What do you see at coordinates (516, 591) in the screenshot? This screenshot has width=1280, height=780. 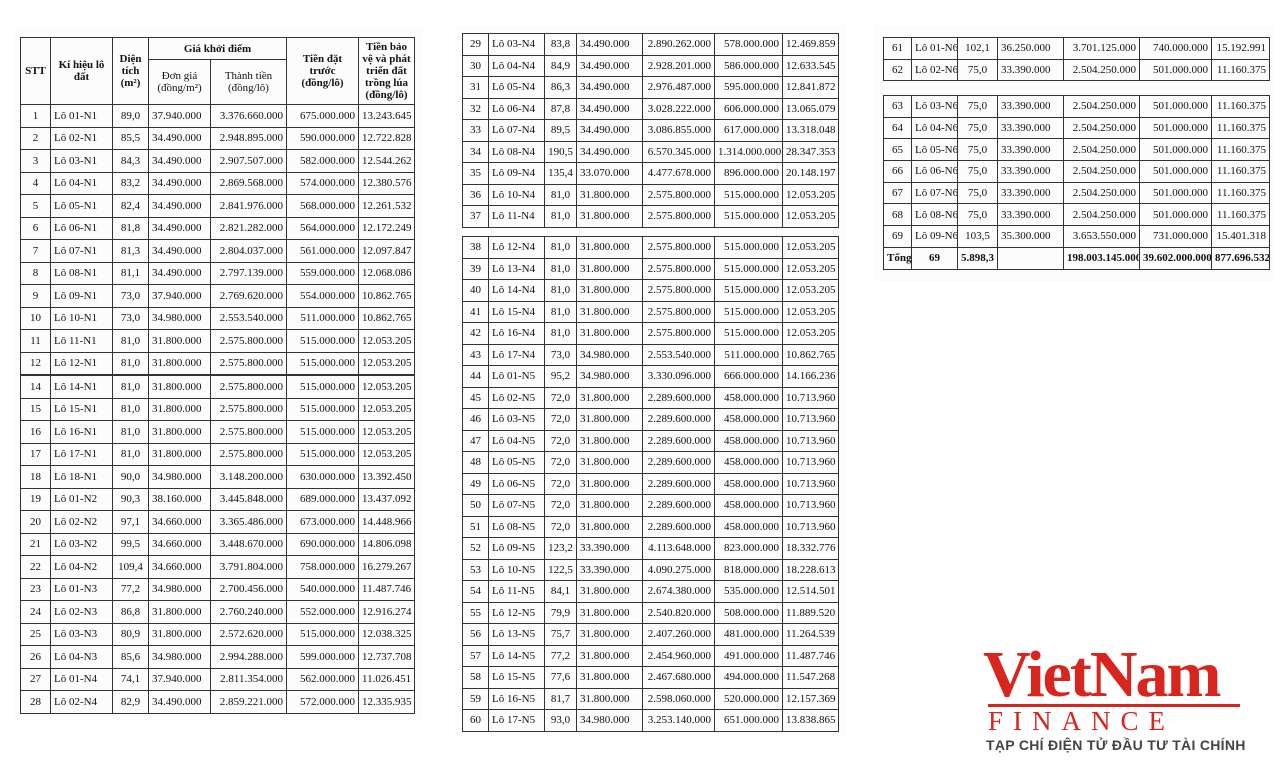 I see `table-cell: Lô 11-N5` at bounding box center [516, 591].